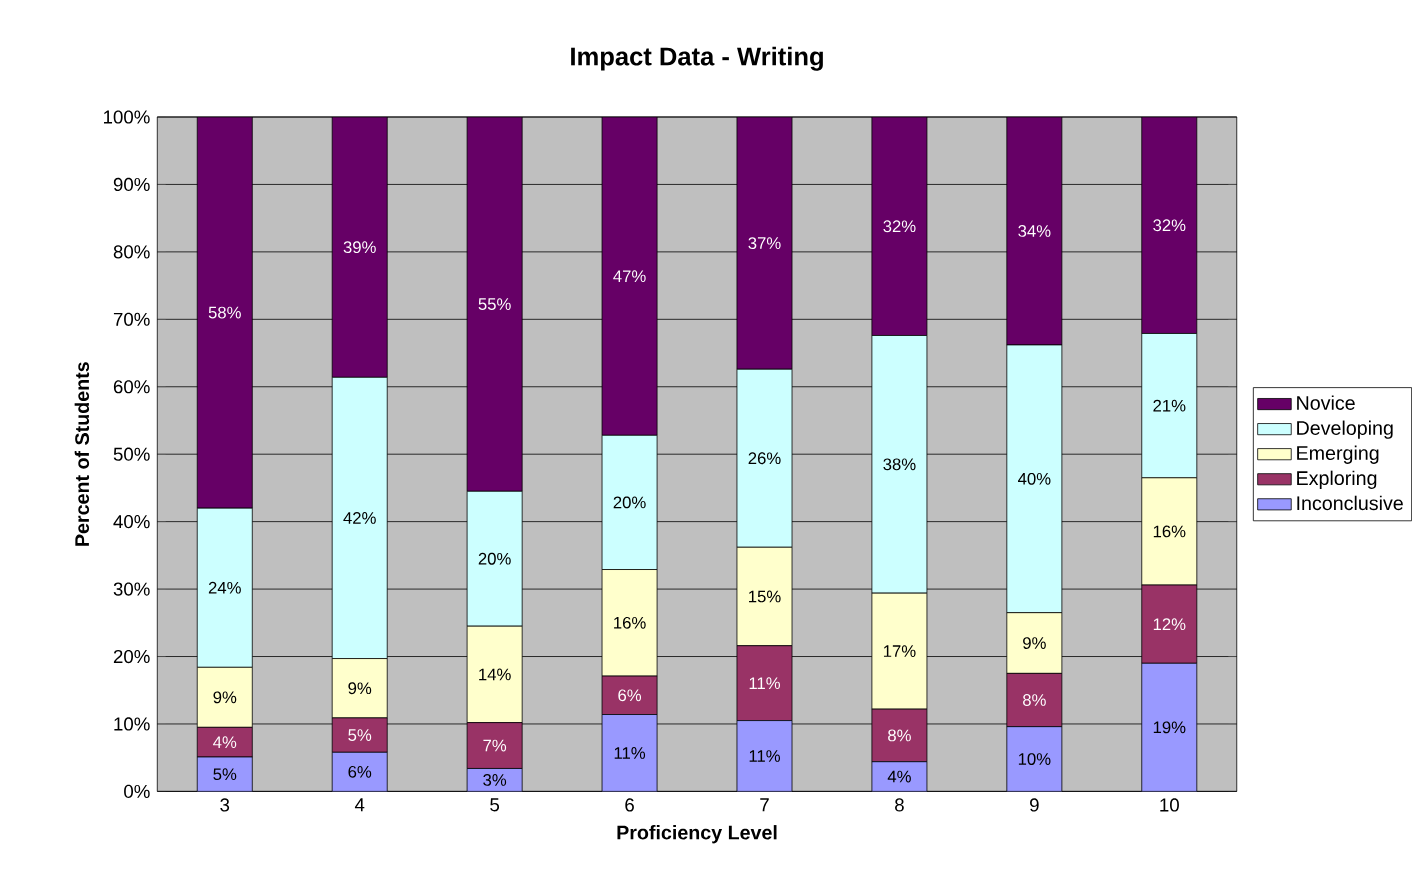  Describe the element at coordinates (899, 464) in the screenshot. I see `data-label: 38%` at that location.